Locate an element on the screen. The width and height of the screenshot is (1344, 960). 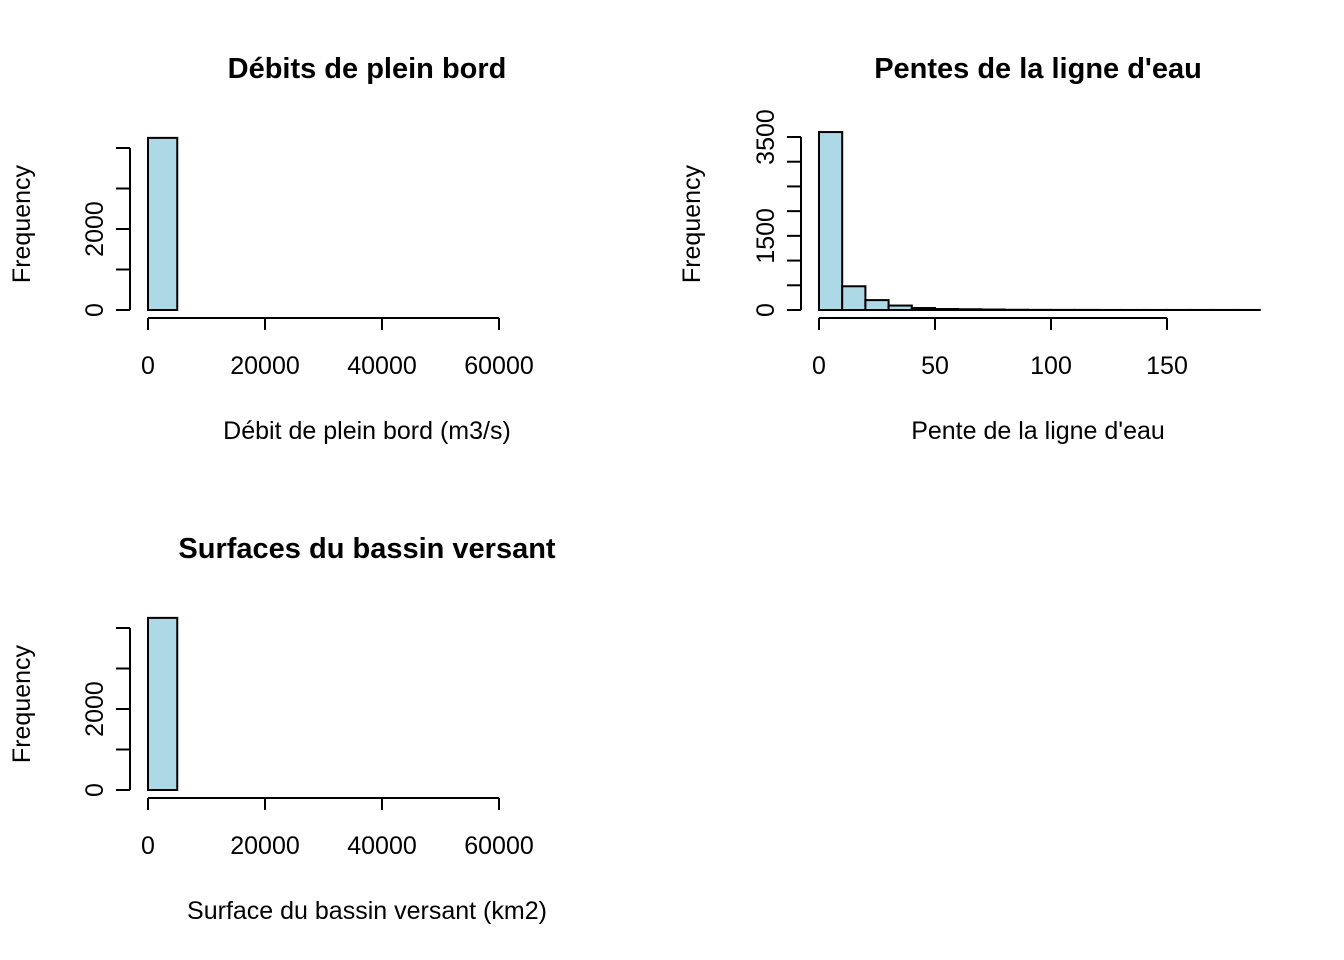
chart-title: Pentes de la ligne d'eau is located at coordinates (1038, 69).